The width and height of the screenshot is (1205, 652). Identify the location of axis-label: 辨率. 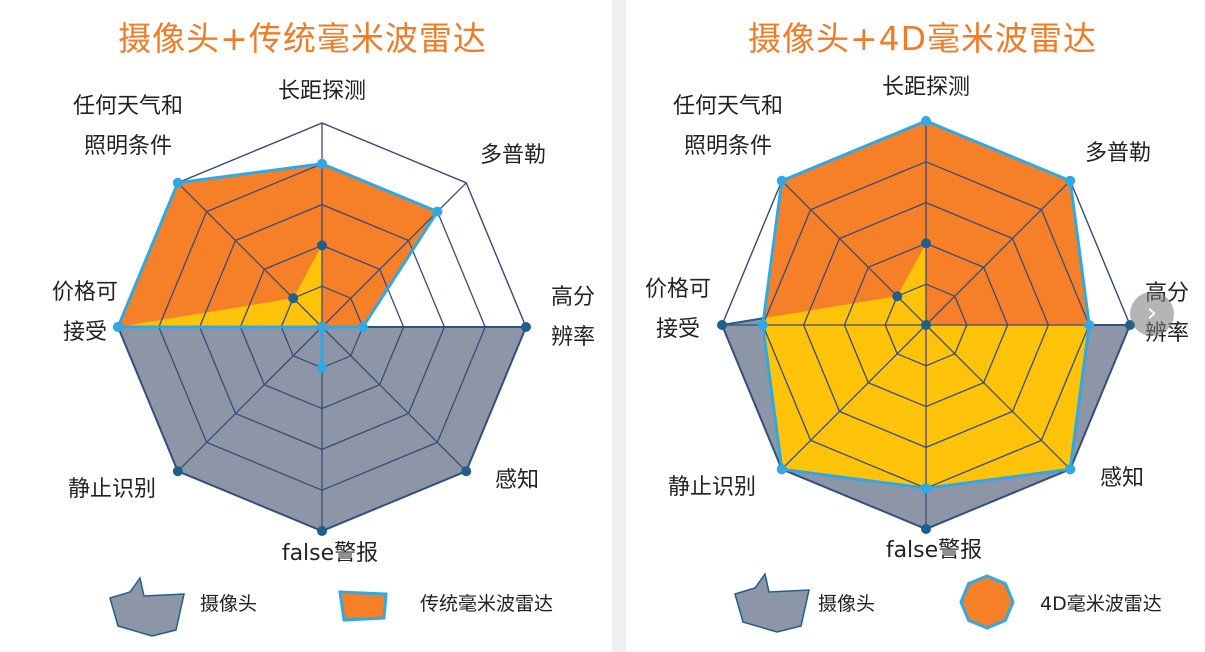
(573, 337).